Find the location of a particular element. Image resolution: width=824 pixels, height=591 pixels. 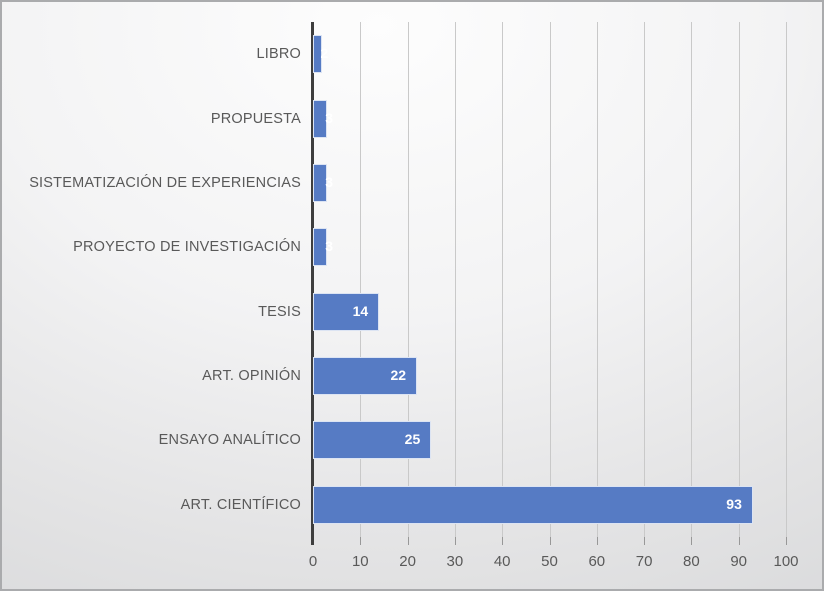

bar-tesis is located at coordinates (346, 311).